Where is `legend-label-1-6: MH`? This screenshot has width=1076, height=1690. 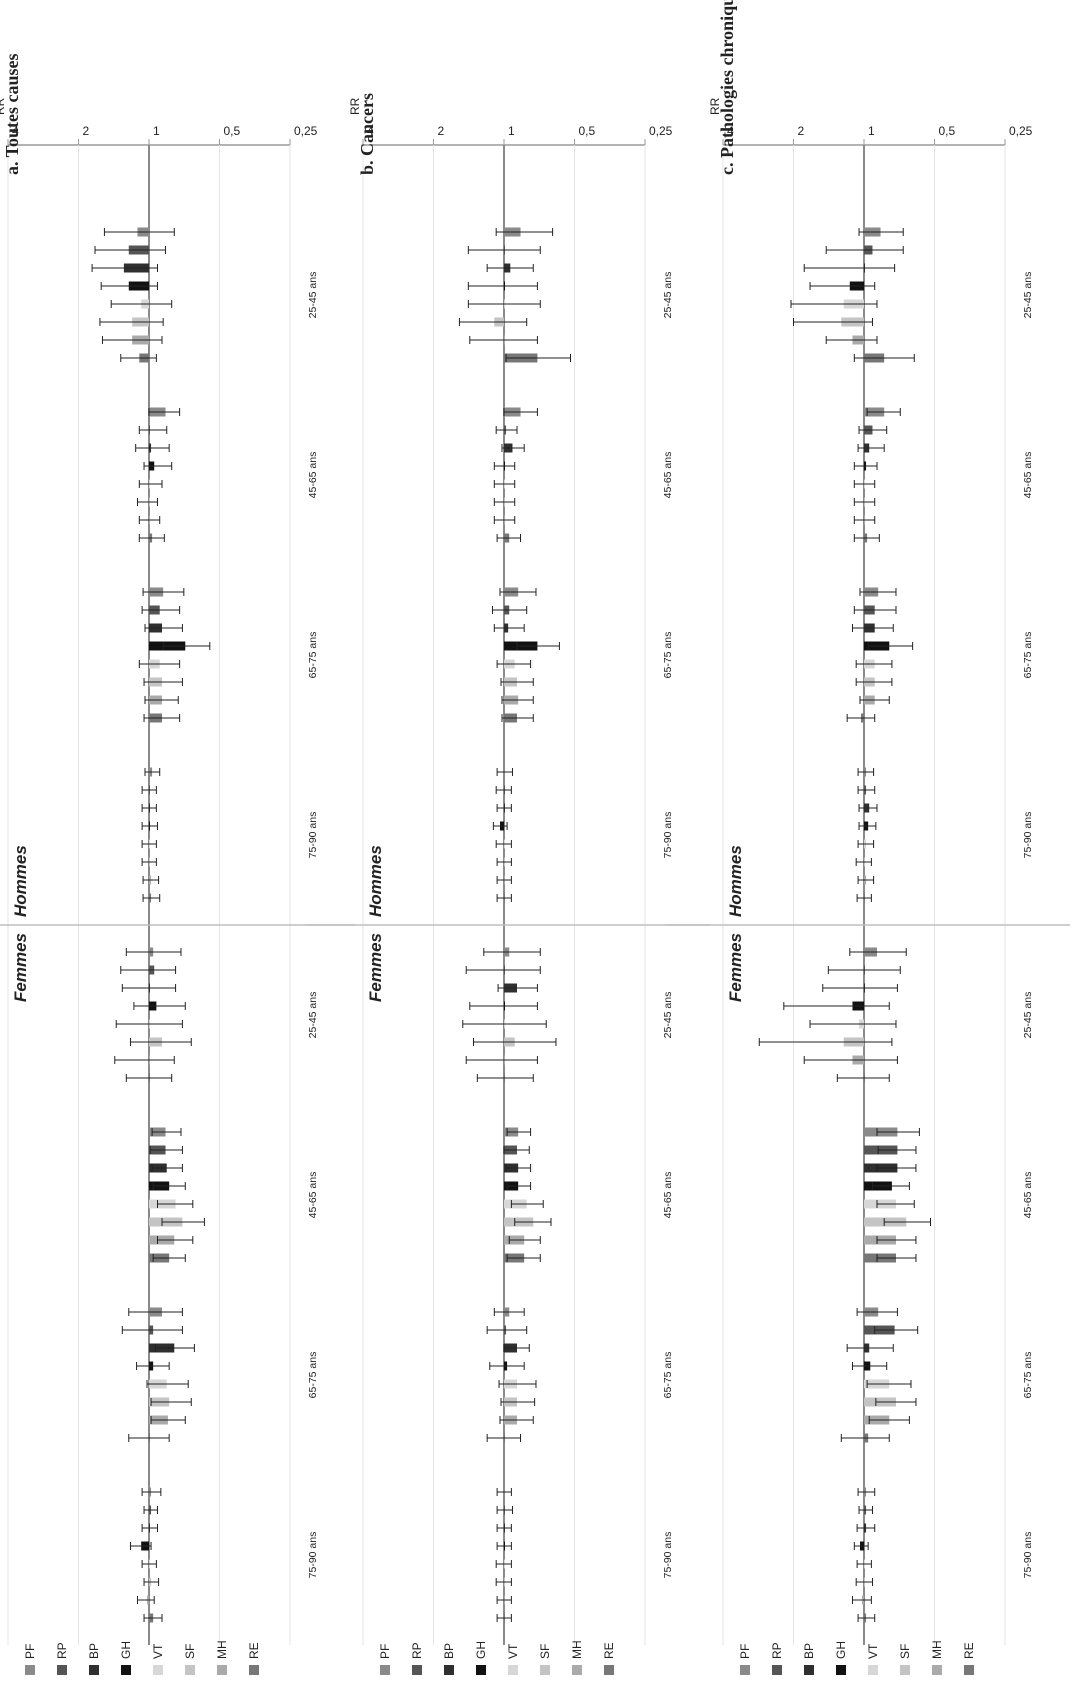 legend-label-1-6: MH is located at coordinates (577, 1649).